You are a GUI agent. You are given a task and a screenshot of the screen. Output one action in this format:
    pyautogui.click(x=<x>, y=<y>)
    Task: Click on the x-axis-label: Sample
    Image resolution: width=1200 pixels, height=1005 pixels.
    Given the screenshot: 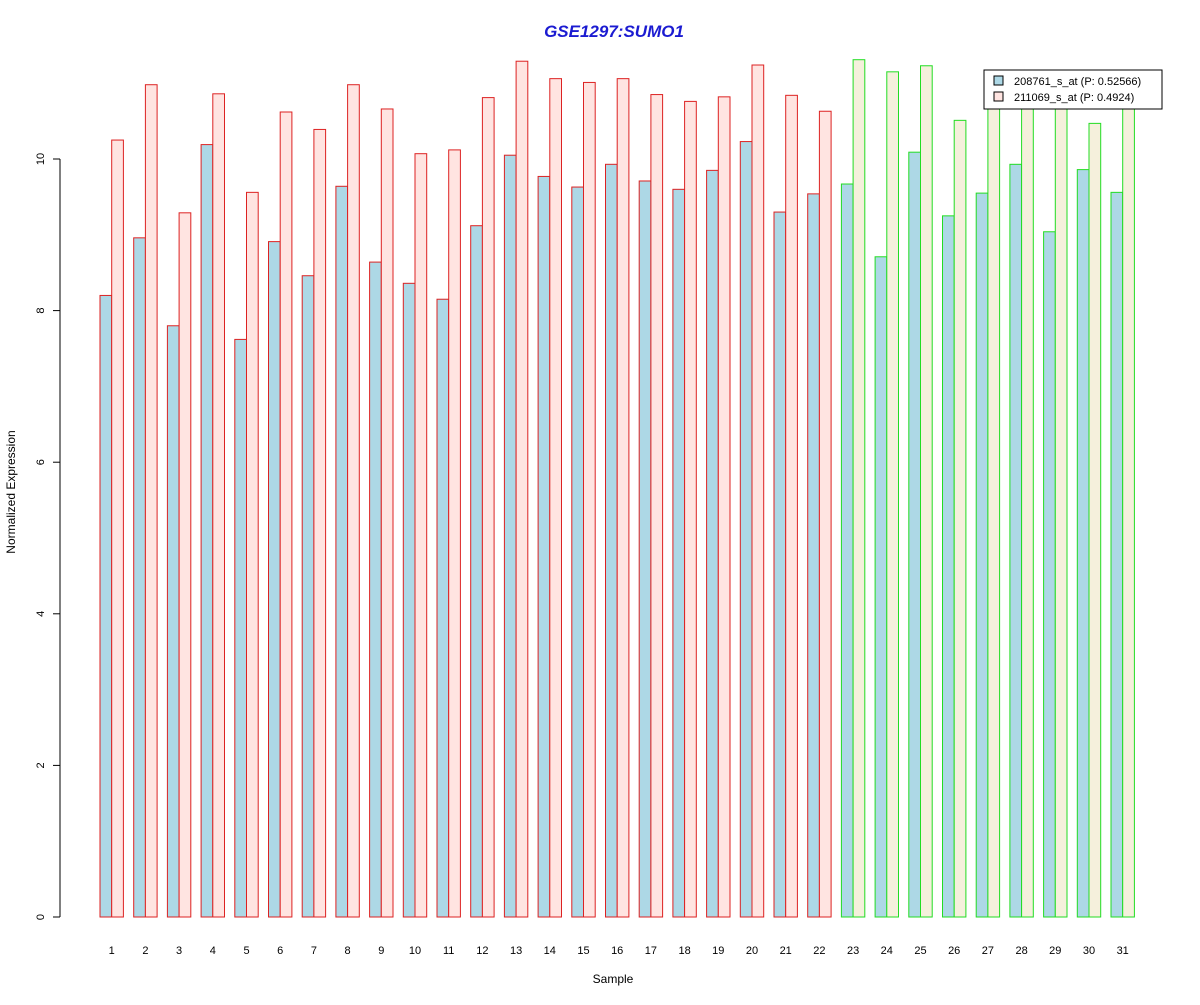 What is the action you would take?
    pyautogui.click(x=613, y=979)
    